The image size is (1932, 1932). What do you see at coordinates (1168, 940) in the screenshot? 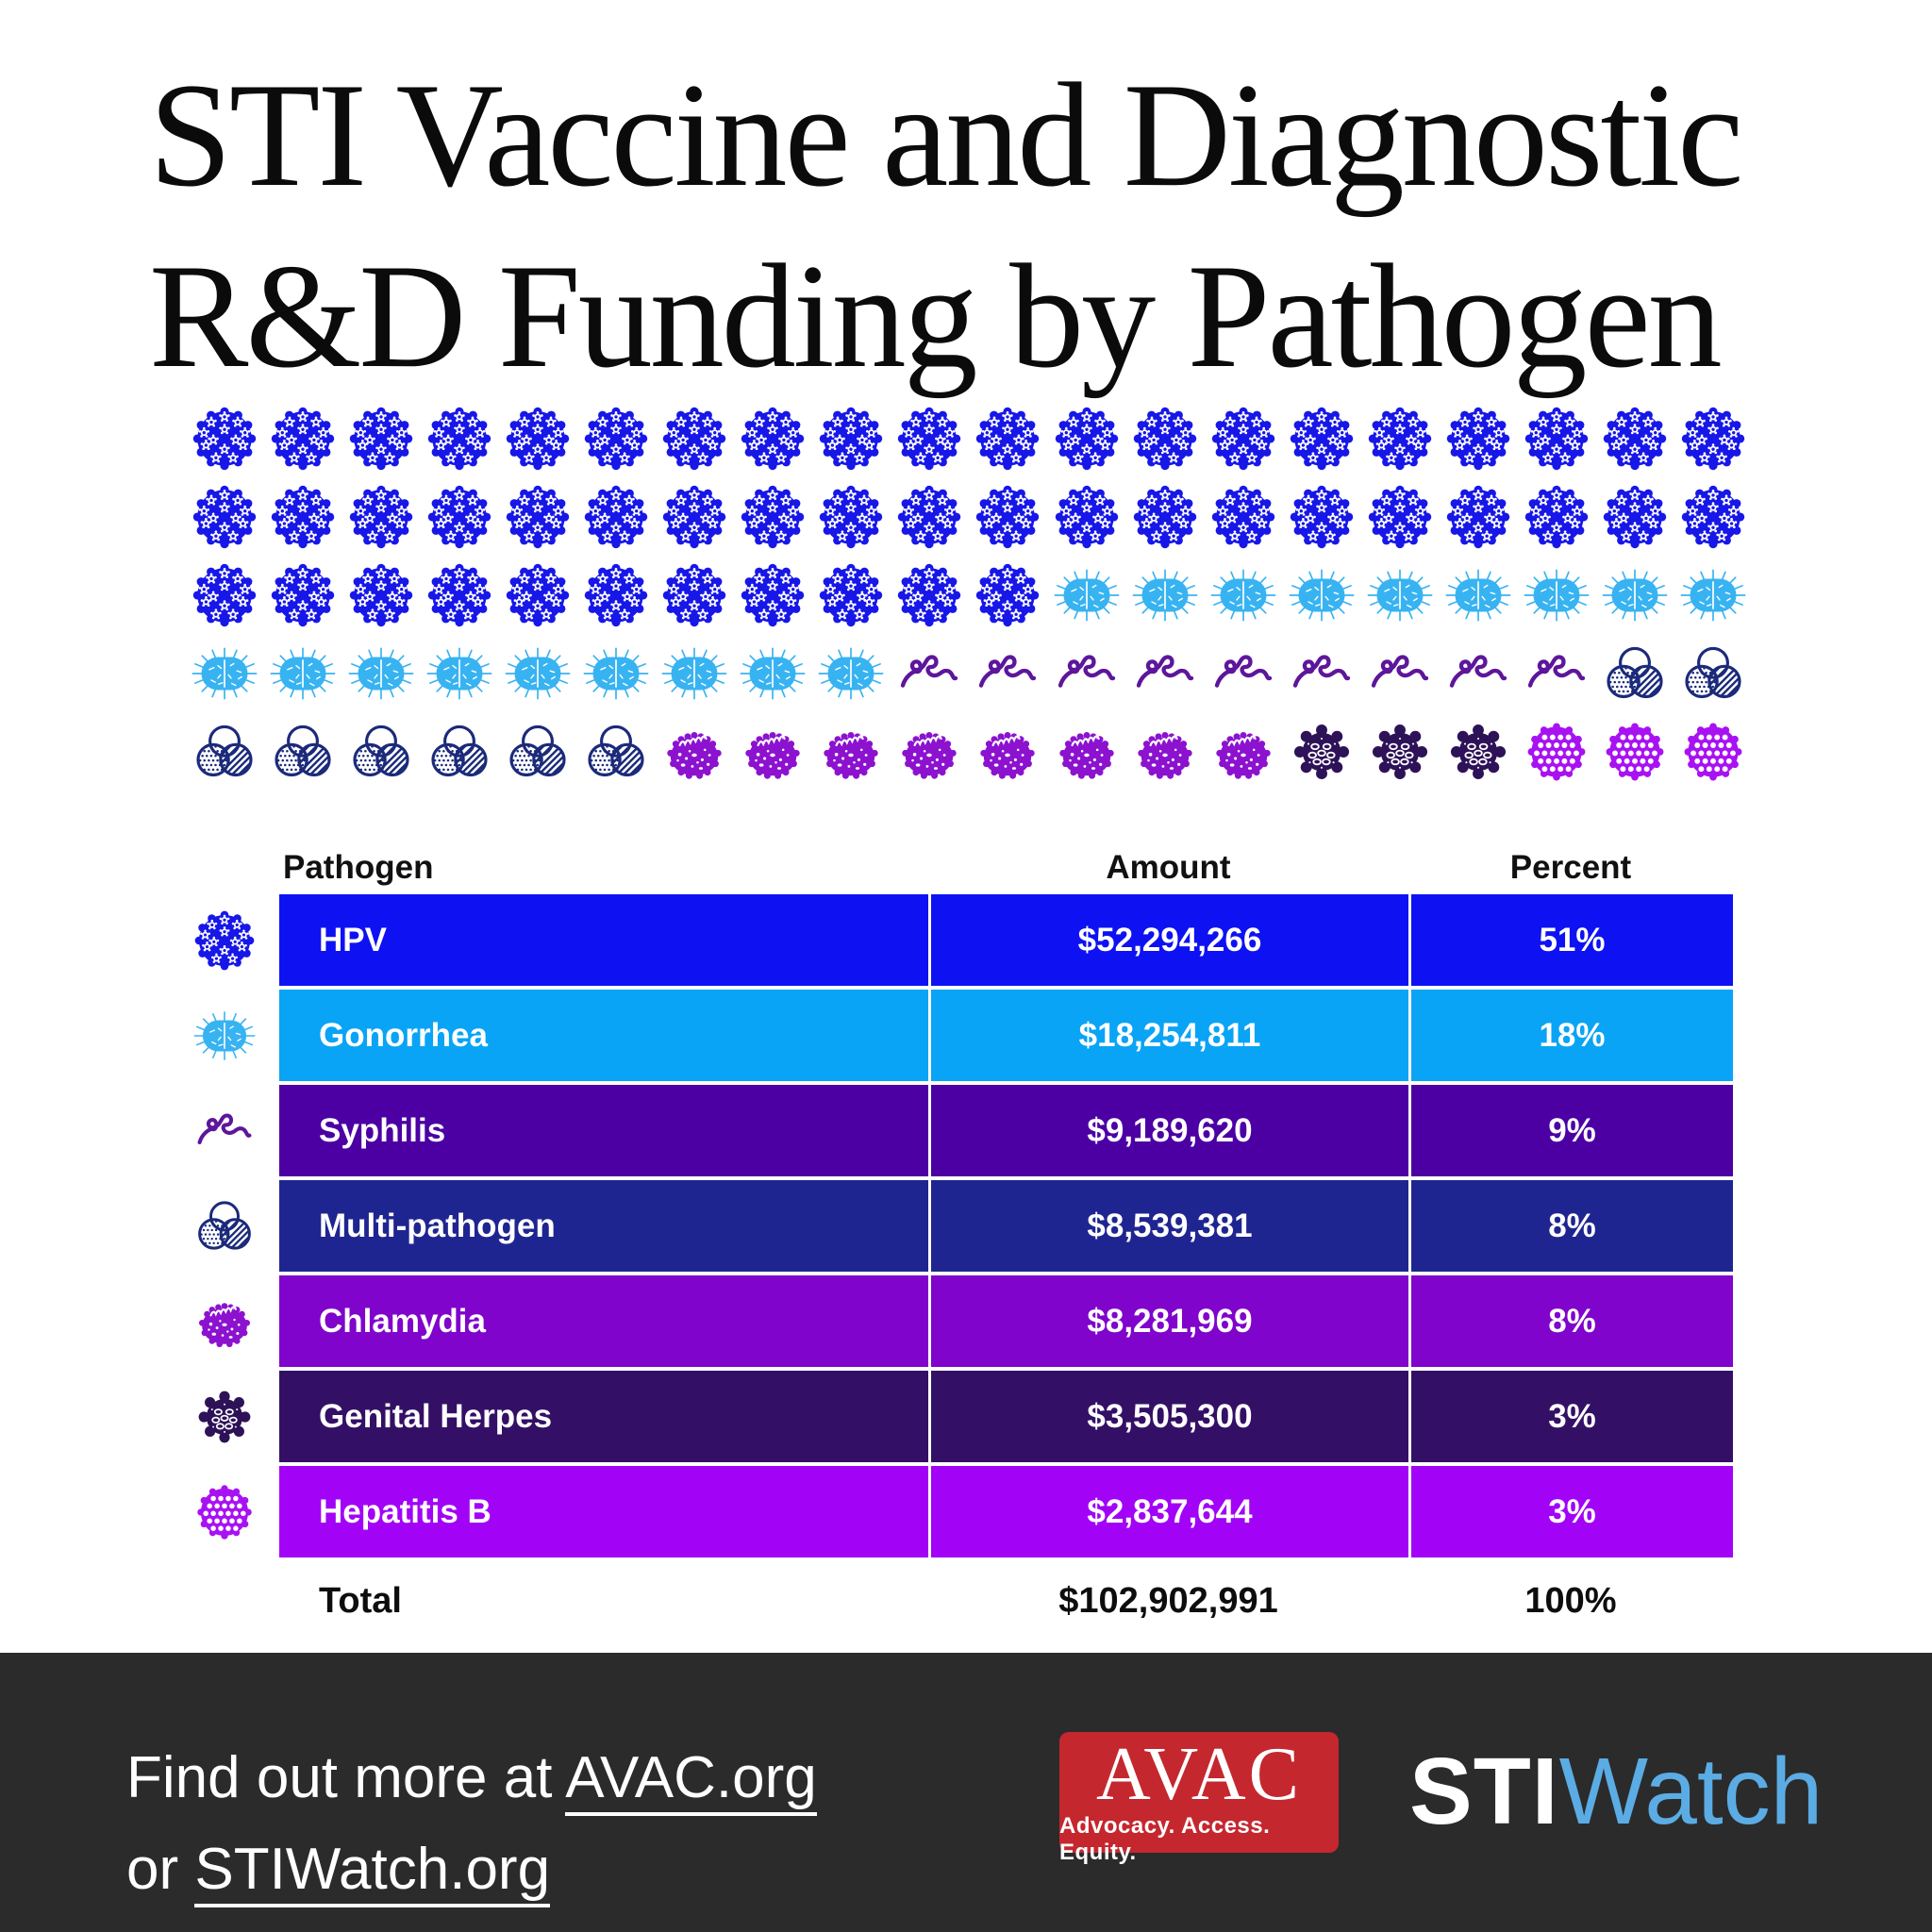
I see `funding-amount: $52,294,266` at bounding box center [1168, 940].